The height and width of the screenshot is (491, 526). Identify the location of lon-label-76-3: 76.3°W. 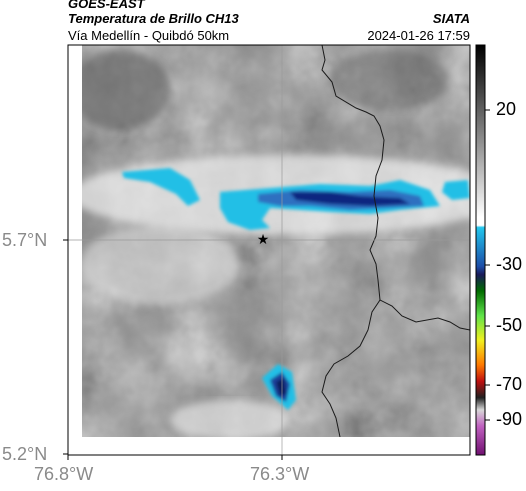
(280, 474).